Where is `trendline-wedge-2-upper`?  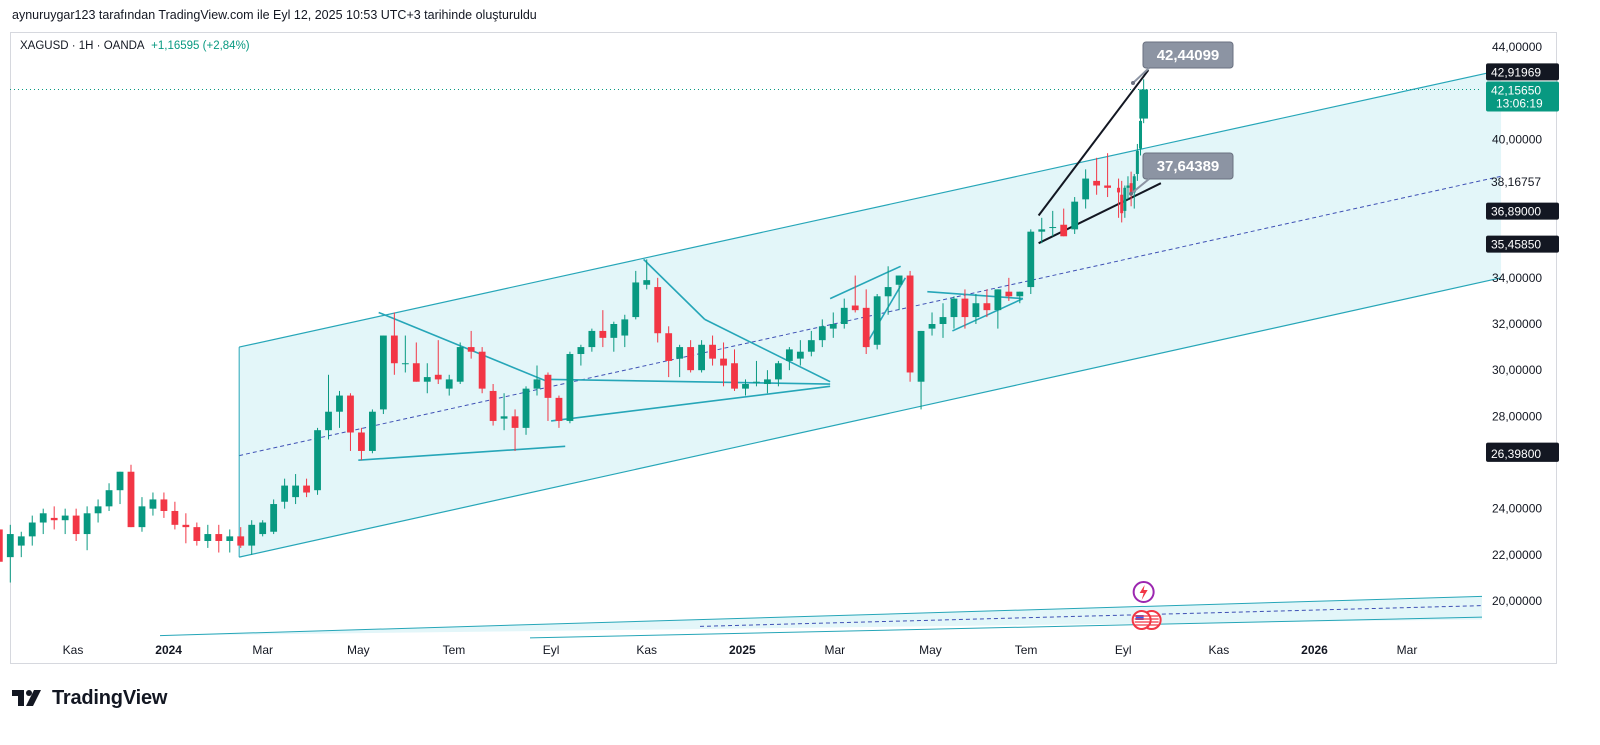 trendline-wedge-2-upper is located at coordinates (1093, 143).